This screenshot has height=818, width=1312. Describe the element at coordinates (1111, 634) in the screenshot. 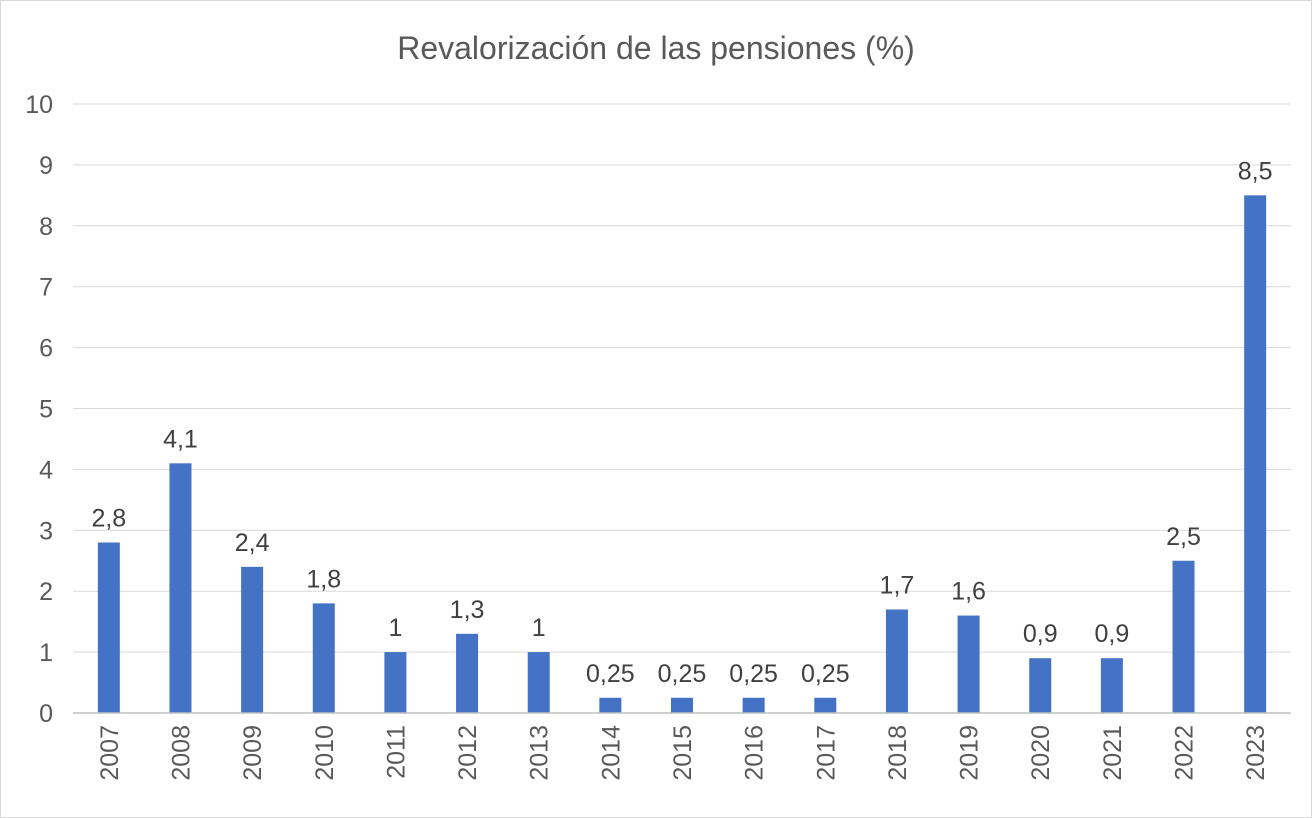

I see `data-label-2021: 0,9` at that location.